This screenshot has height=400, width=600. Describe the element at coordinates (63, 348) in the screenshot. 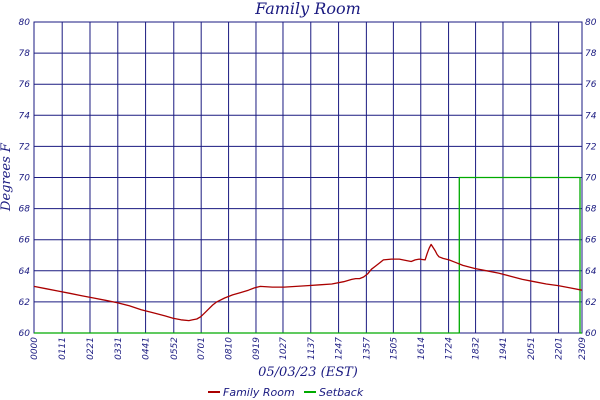

I see `x-tick-label: 0111` at that location.